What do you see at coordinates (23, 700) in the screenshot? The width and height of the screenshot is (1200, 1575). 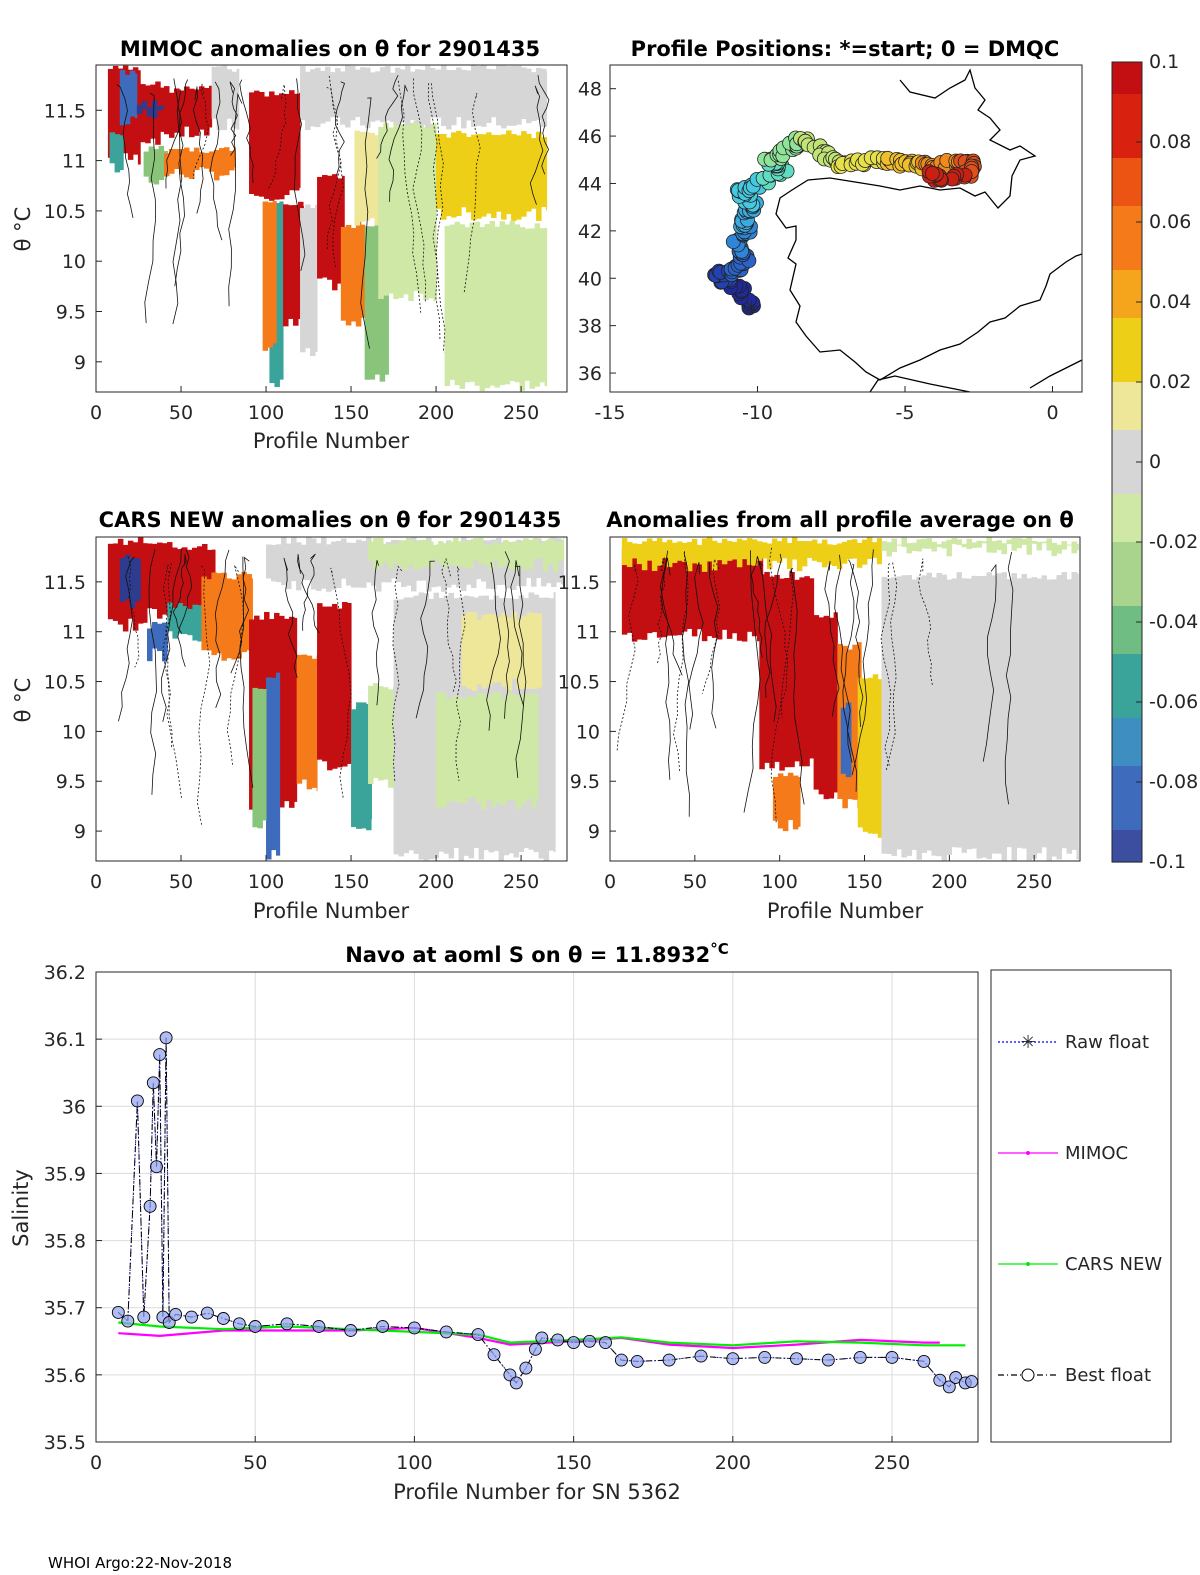 I see `cars-ylabel: θ °C` at bounding box center [23, 700].